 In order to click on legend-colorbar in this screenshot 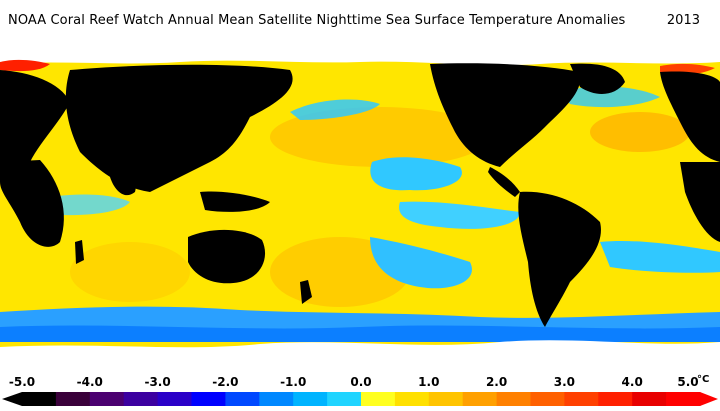, I will do `click(360, 399)`.